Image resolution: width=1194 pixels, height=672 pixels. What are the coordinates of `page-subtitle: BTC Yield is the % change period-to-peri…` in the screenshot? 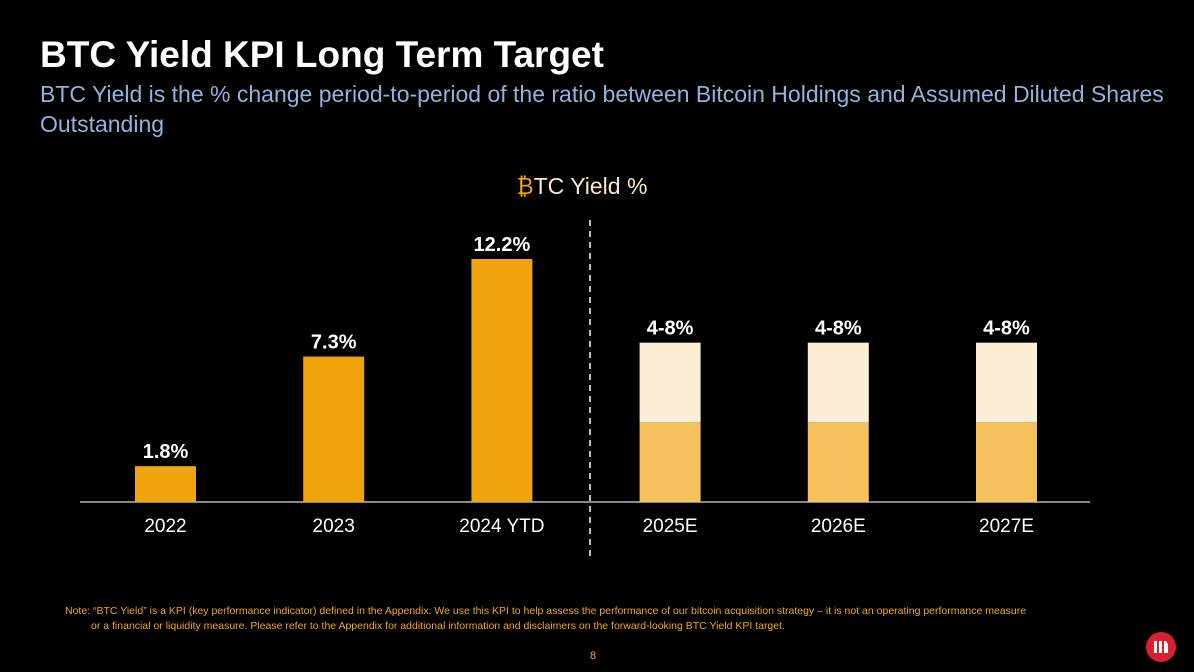 It's located at (602, 109).